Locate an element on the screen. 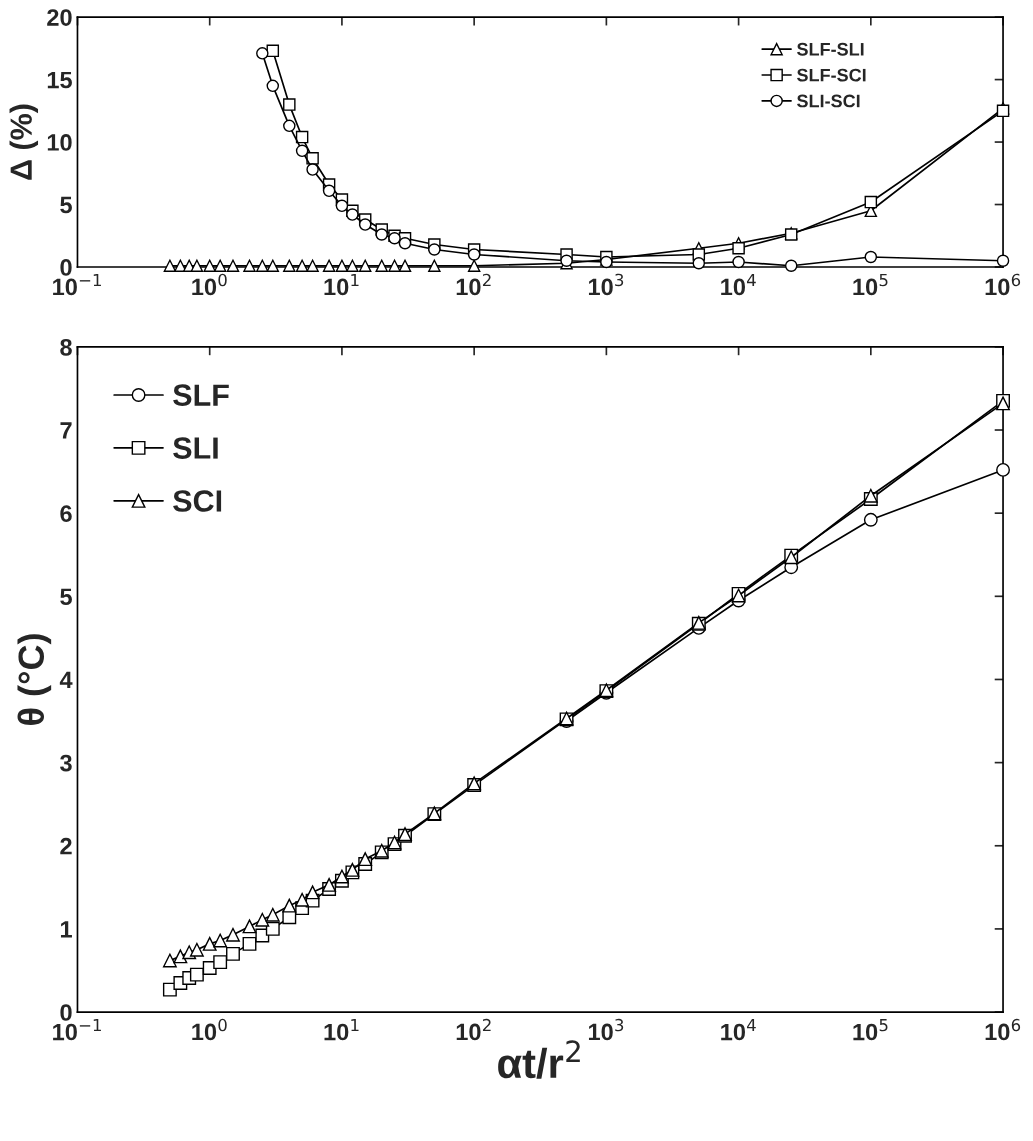  legend-label: SLI-SCI is located at coordinates (828, 101).